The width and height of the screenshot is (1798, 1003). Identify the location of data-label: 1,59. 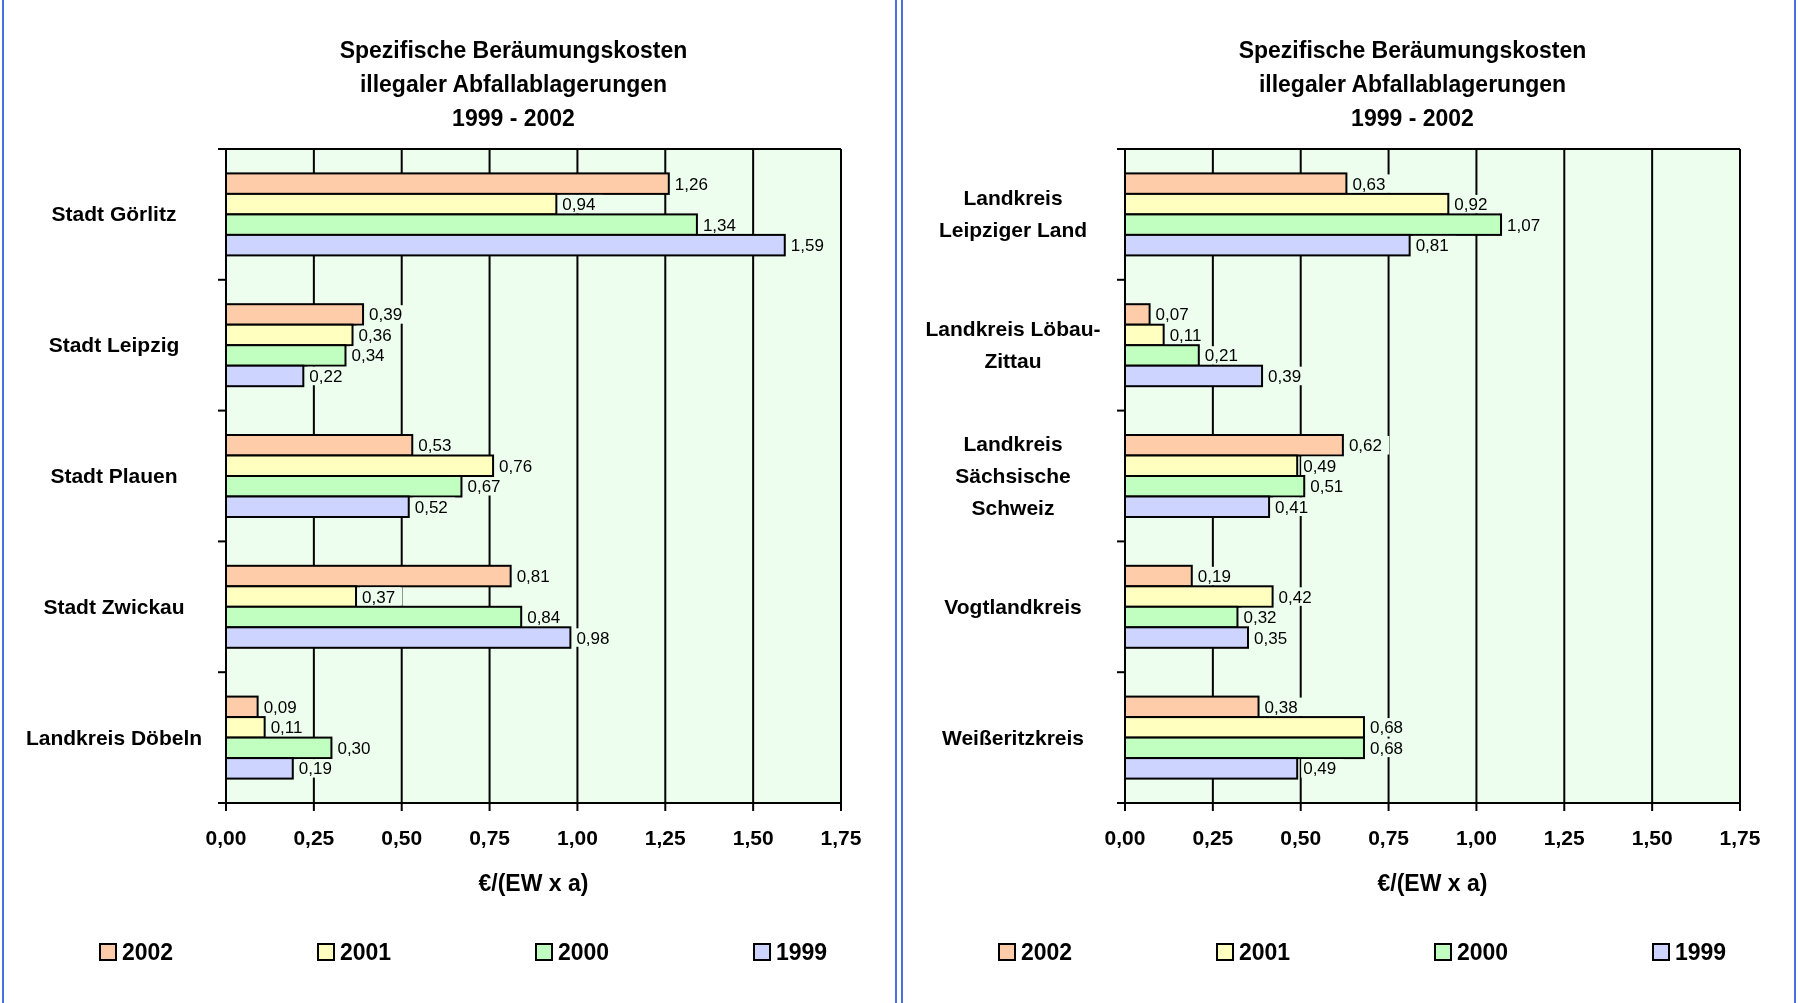
(807, 246).